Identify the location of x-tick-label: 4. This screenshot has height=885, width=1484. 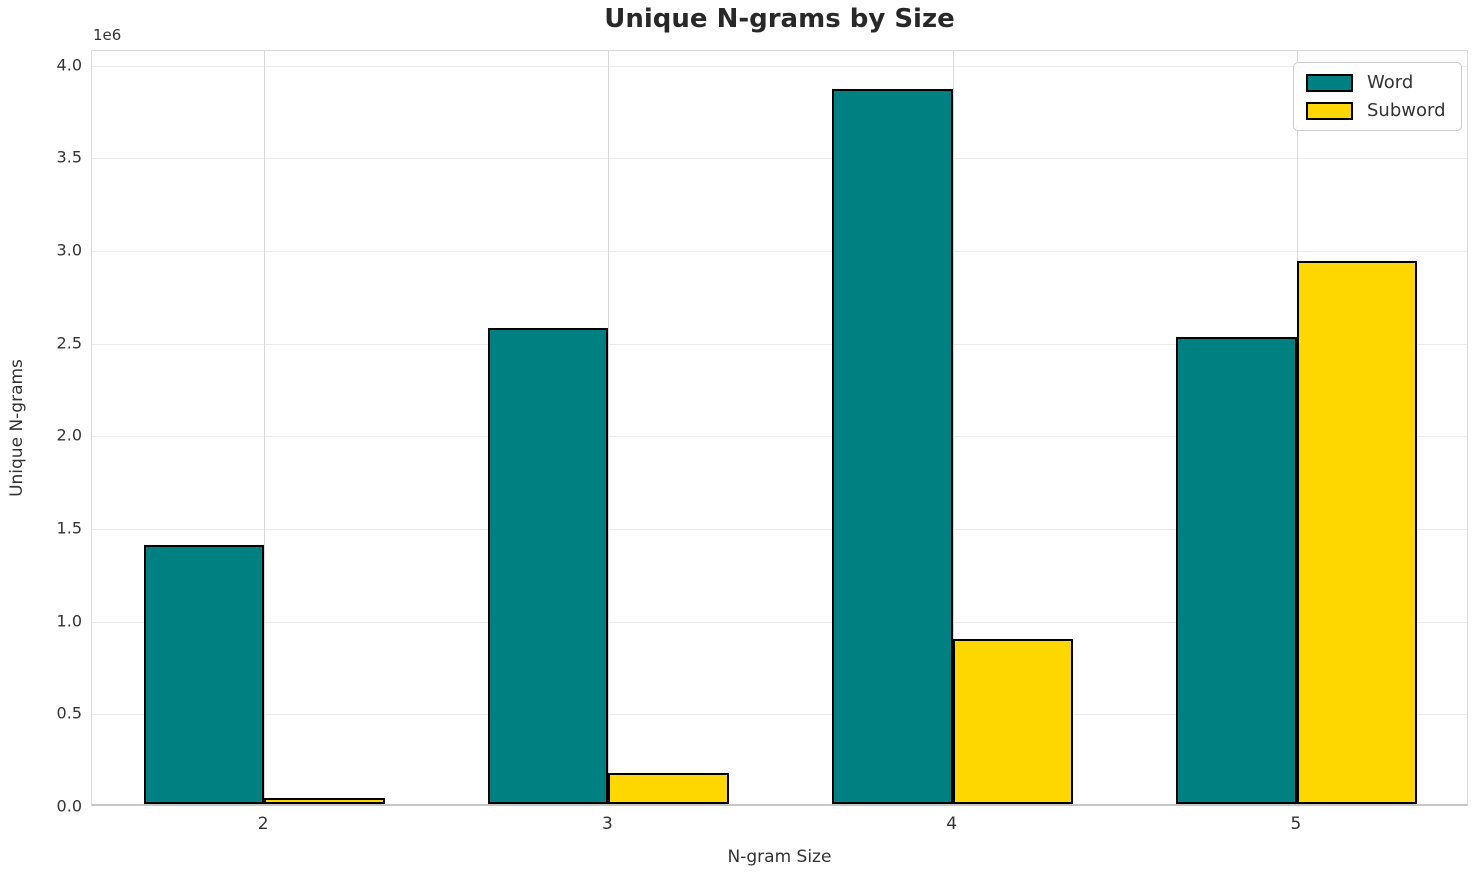
(952, 824).